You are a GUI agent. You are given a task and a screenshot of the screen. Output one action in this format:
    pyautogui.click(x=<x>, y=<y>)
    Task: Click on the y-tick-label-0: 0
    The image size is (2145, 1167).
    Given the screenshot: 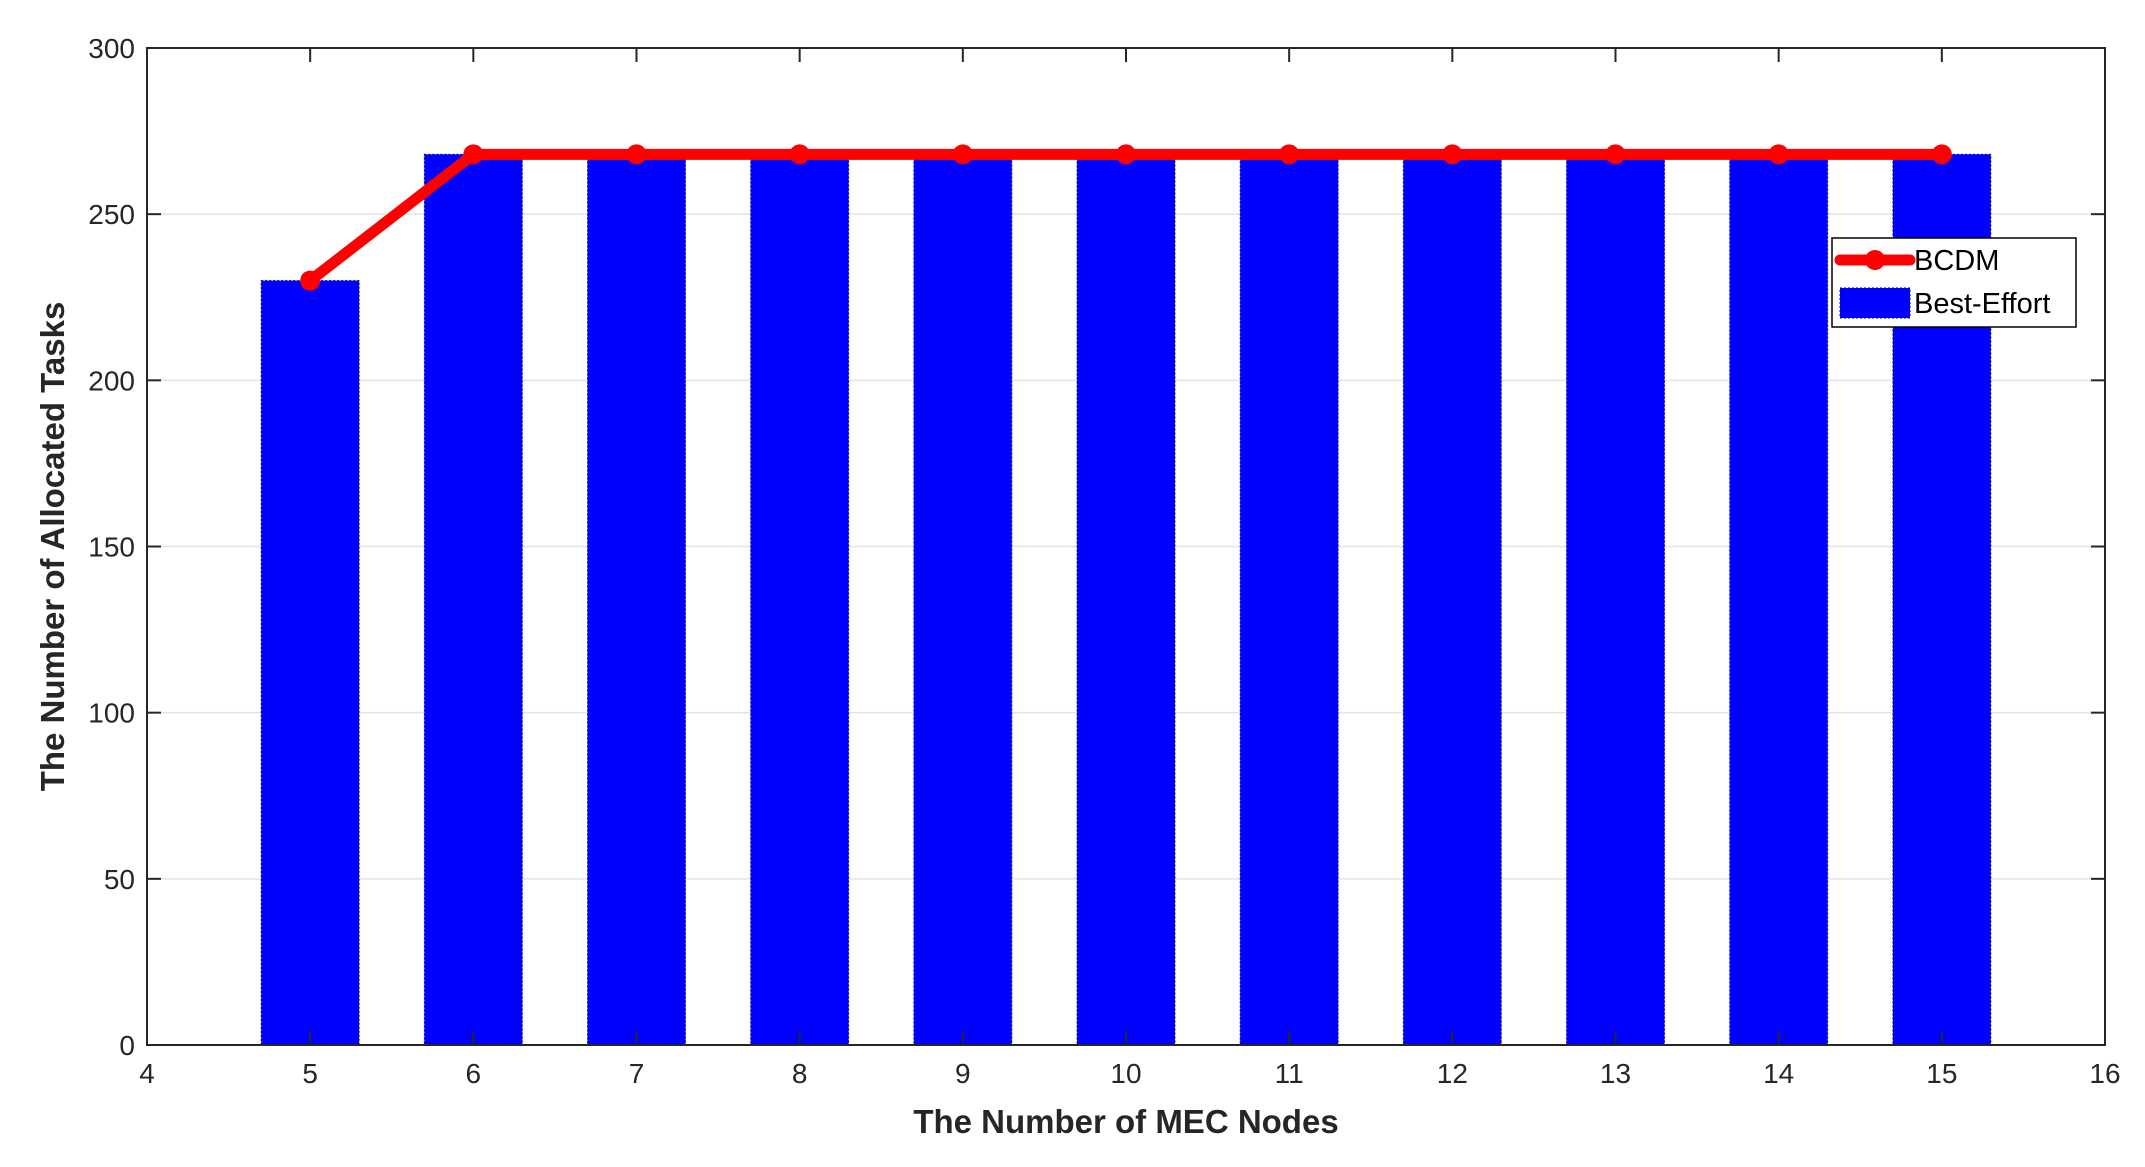 What is the action you would take?
    pyautogui.click(x=127, y=1045)
    